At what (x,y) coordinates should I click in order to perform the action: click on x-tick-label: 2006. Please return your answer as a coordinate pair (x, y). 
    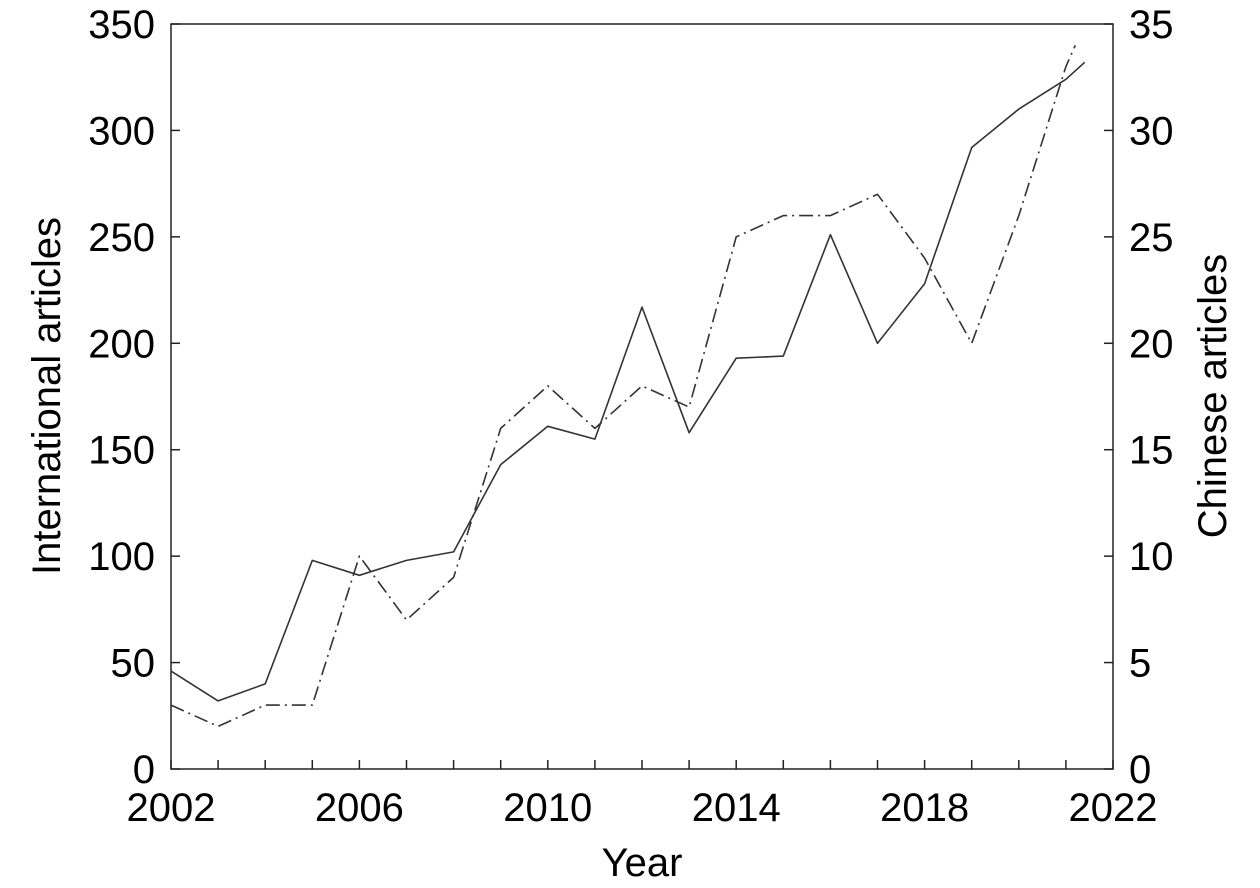
    Looking at the image, I should click on (359, 808).